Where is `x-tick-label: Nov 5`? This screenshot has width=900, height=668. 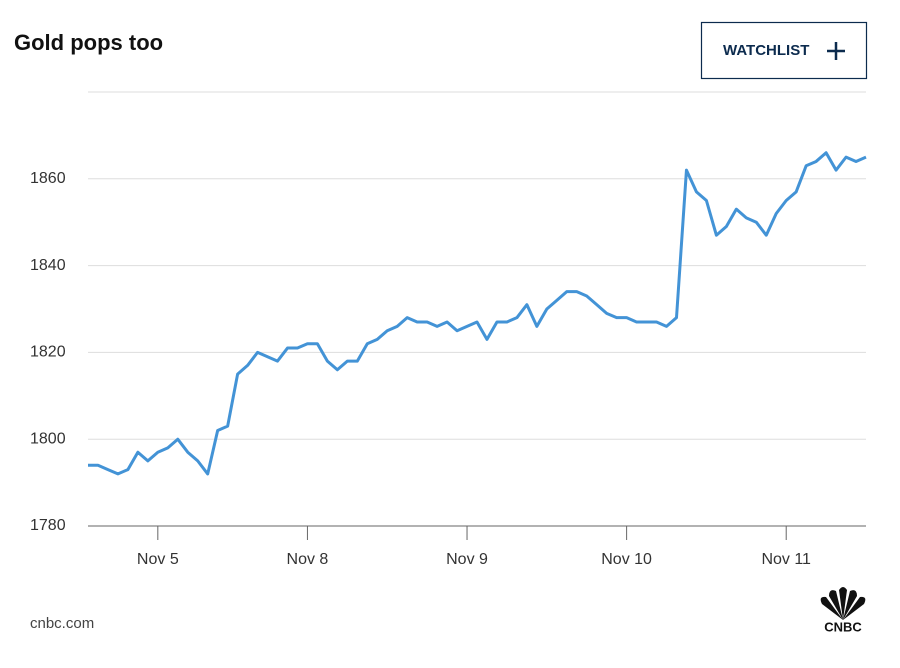 x-tick-label: Nov 5 is located at coordinates (158, 559).